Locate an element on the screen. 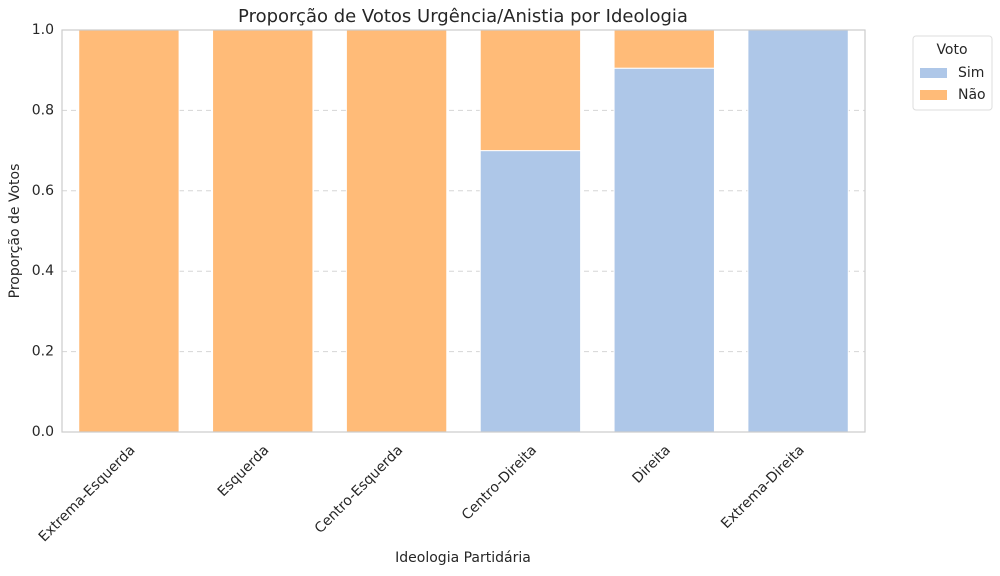 The width and height of the screenshot is (1000, 576). y-tick-label: 0.0 is located at coordinates (43, 432).